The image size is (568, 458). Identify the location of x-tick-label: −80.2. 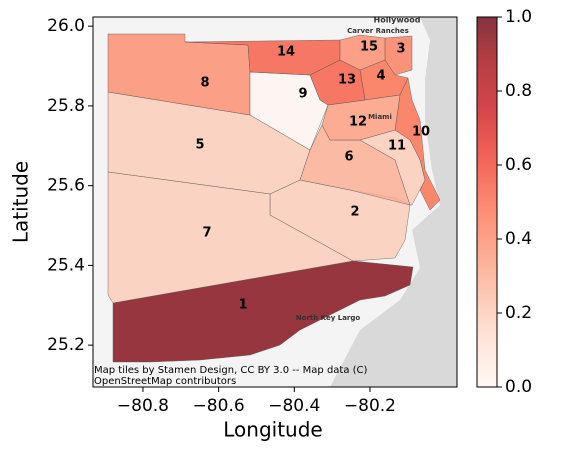
(370, 406).